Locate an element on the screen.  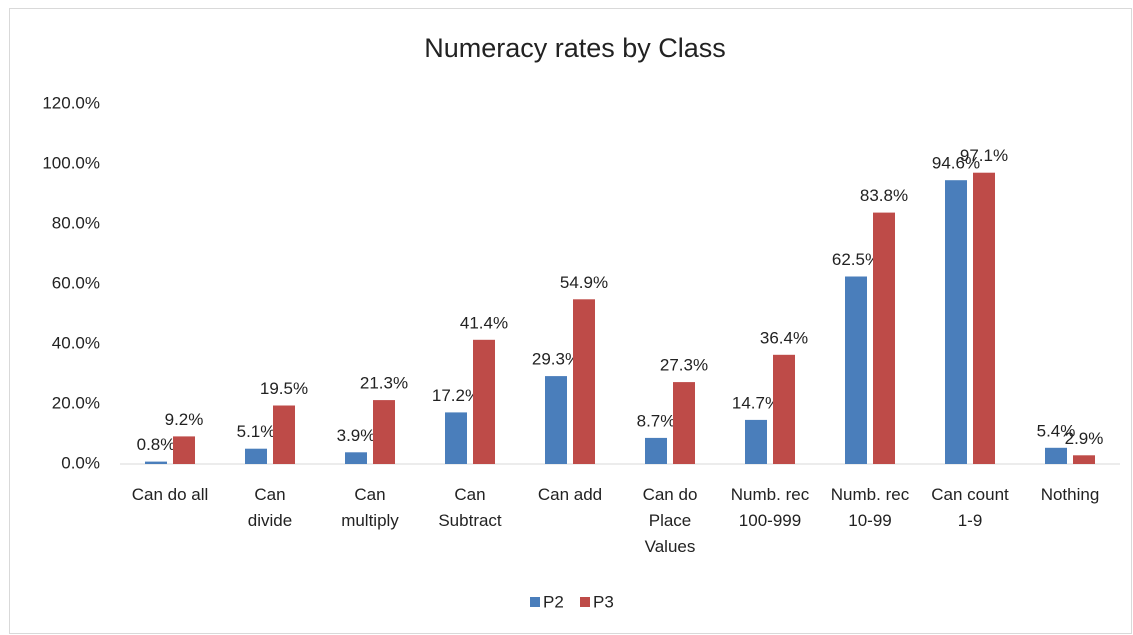
value-label: 8.7% is located at coordinates (656, 420).